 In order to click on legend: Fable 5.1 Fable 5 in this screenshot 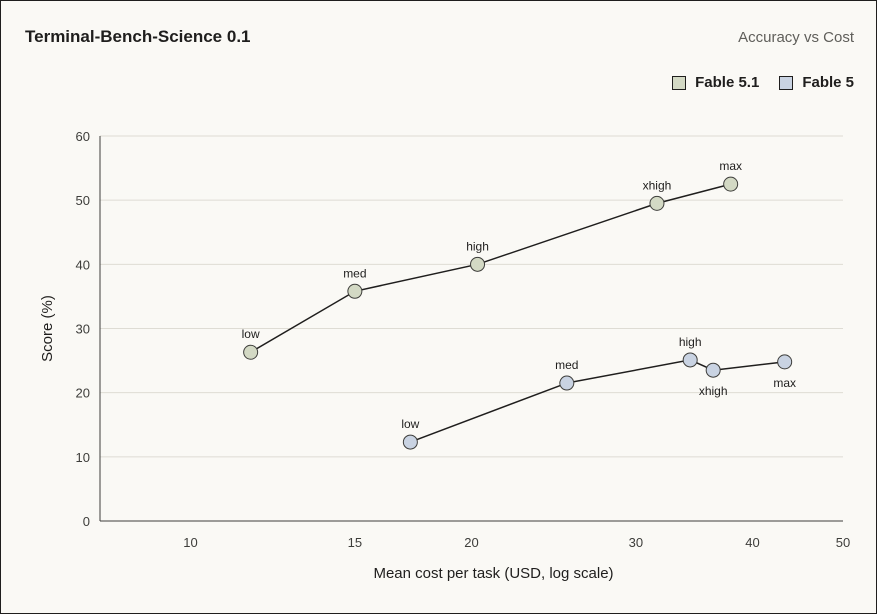, I will do `click(763, 82)`.